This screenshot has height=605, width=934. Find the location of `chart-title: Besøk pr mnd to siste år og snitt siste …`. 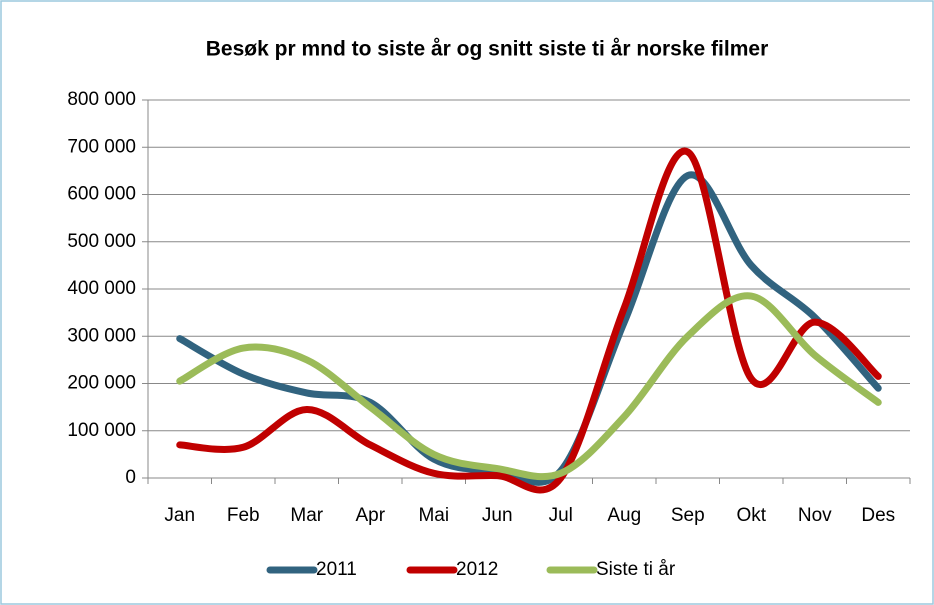

chart-title: Besøk pr mnd to siste år og snitt siste … is located at coordinates (487, 49).